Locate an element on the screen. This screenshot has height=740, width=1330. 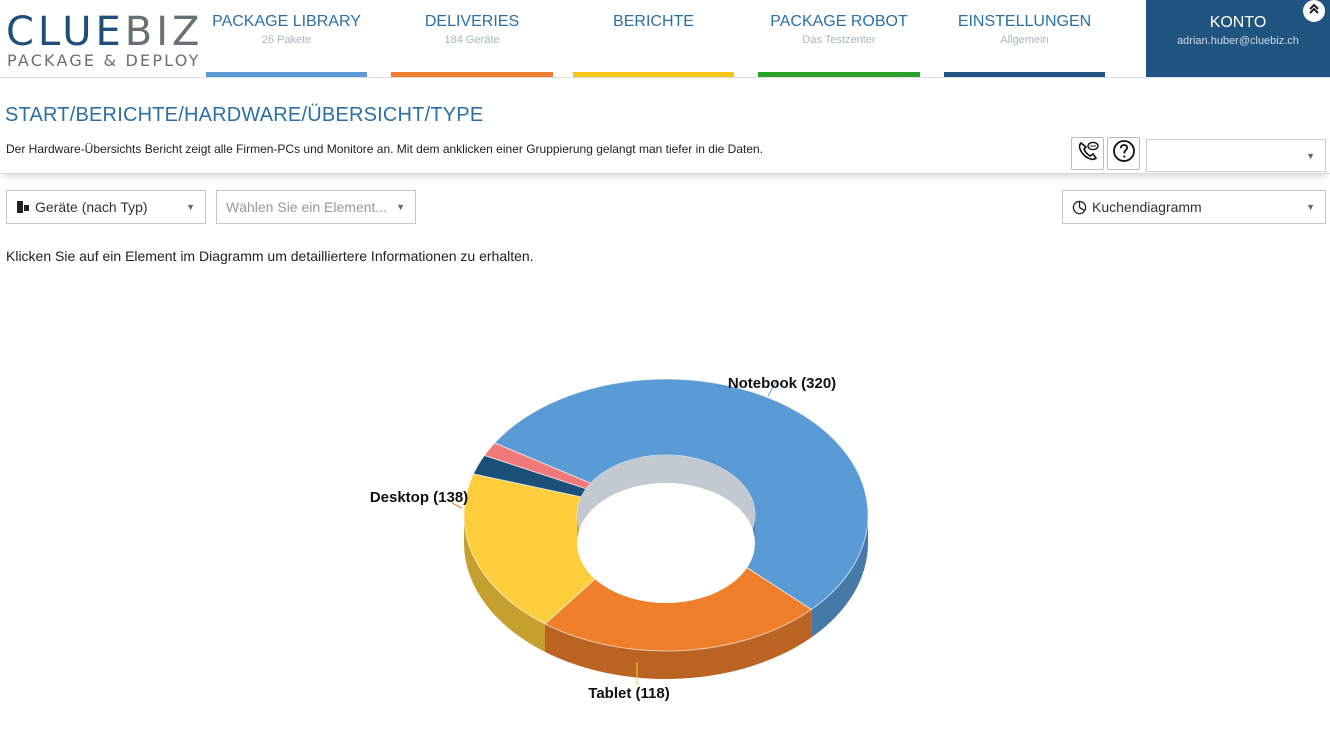
slice-side-desktop is located at coordinates (678, 644).